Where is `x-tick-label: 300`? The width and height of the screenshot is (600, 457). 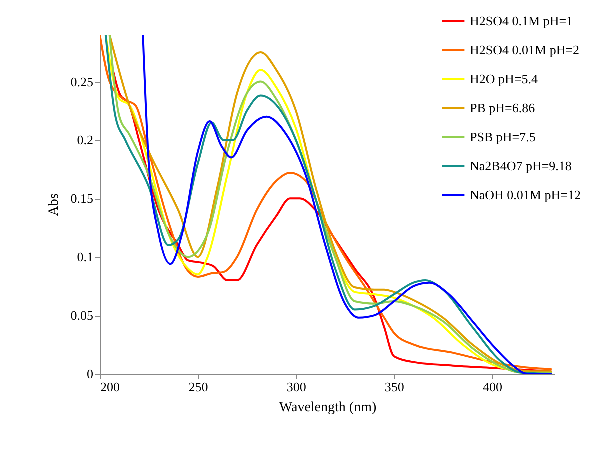 x-tick-label: 300 is located at coordinates (296, 387).